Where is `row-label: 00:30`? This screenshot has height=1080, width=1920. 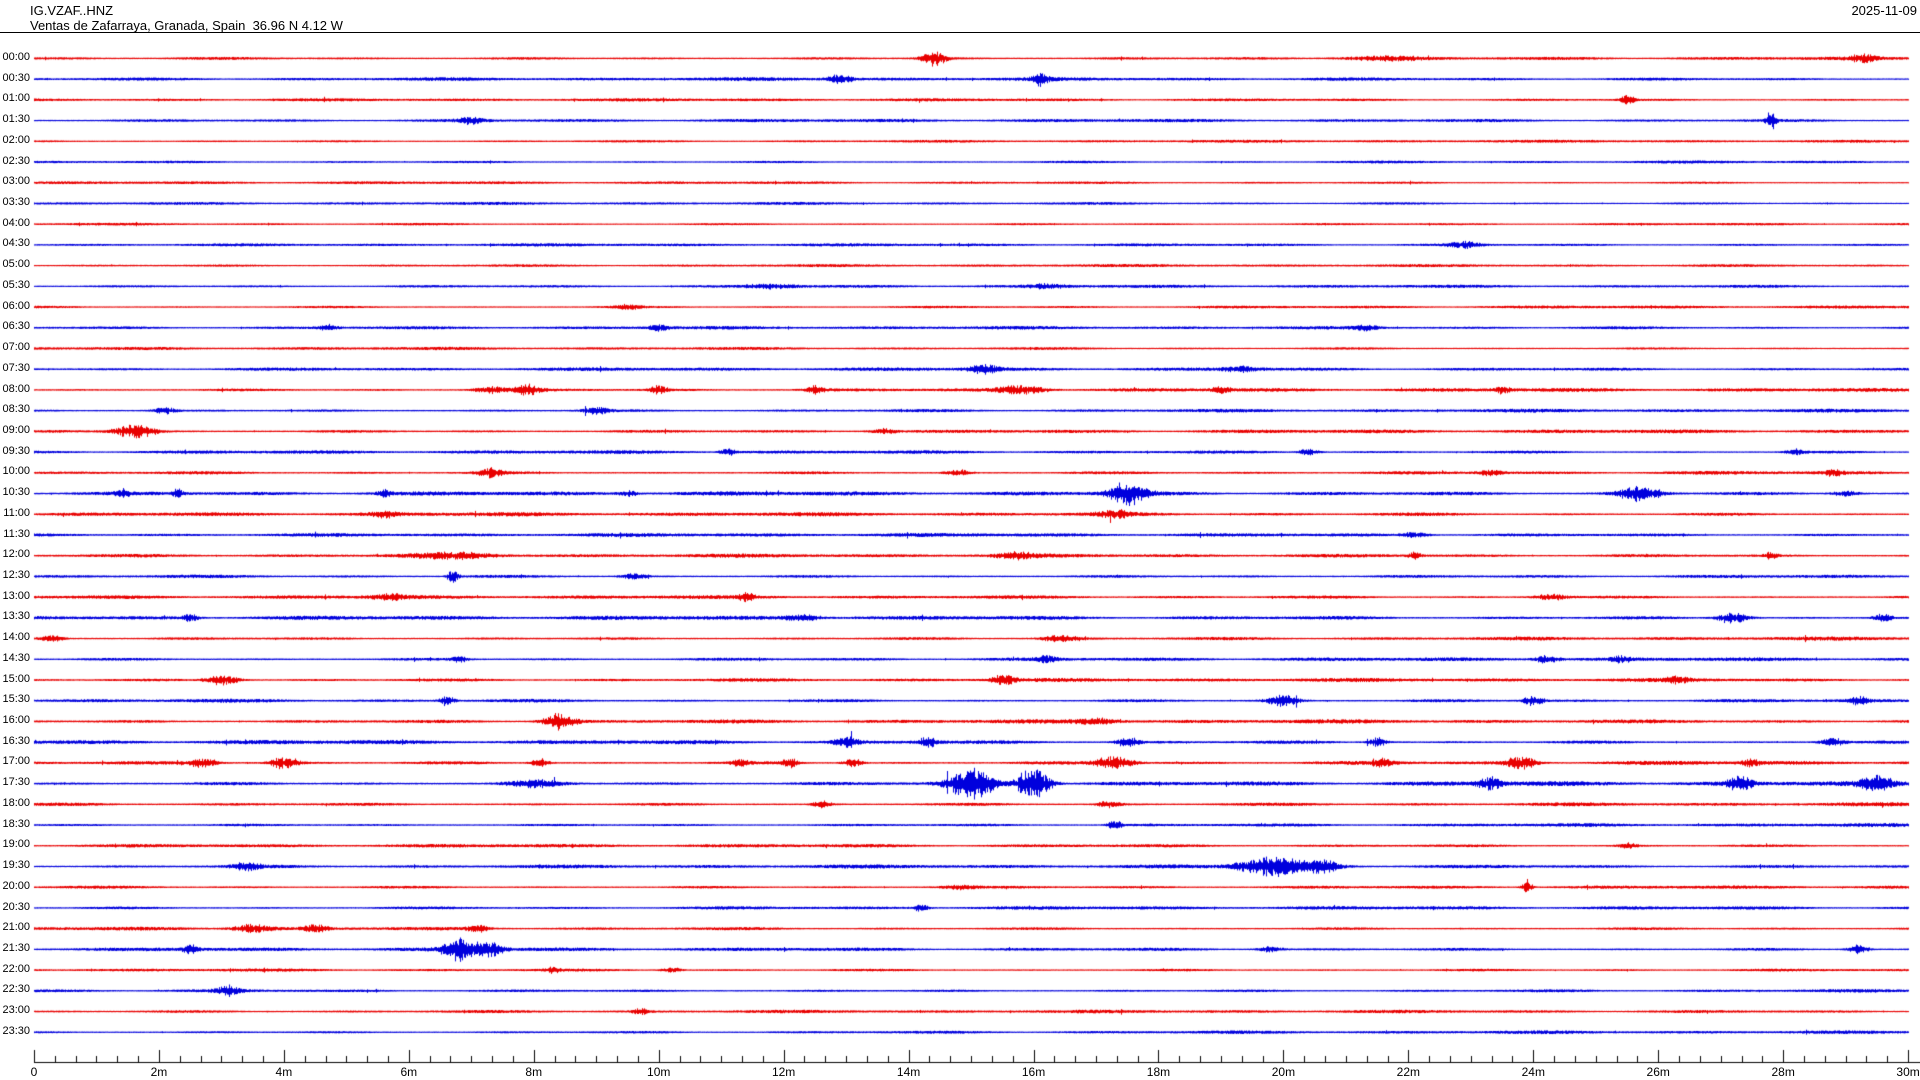
row-label: 00:30 is located at coordinates (16, 77).